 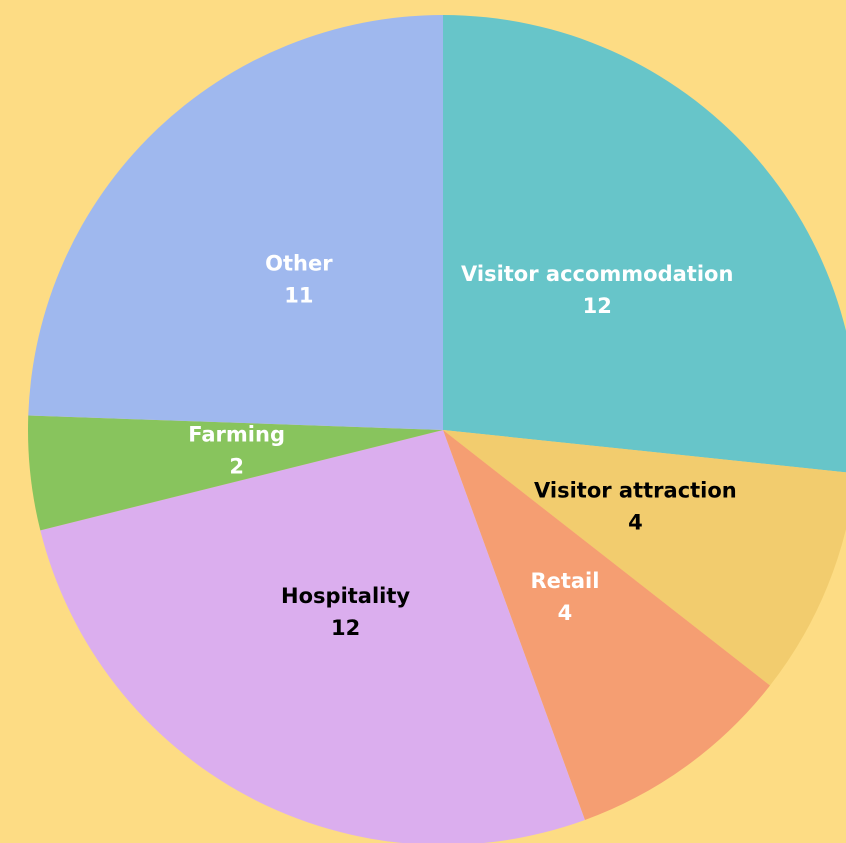 What do you see at coordinates (564, 581) in the screenshot?
I see `slice-label: Retail` at bounding box center [564, 581].